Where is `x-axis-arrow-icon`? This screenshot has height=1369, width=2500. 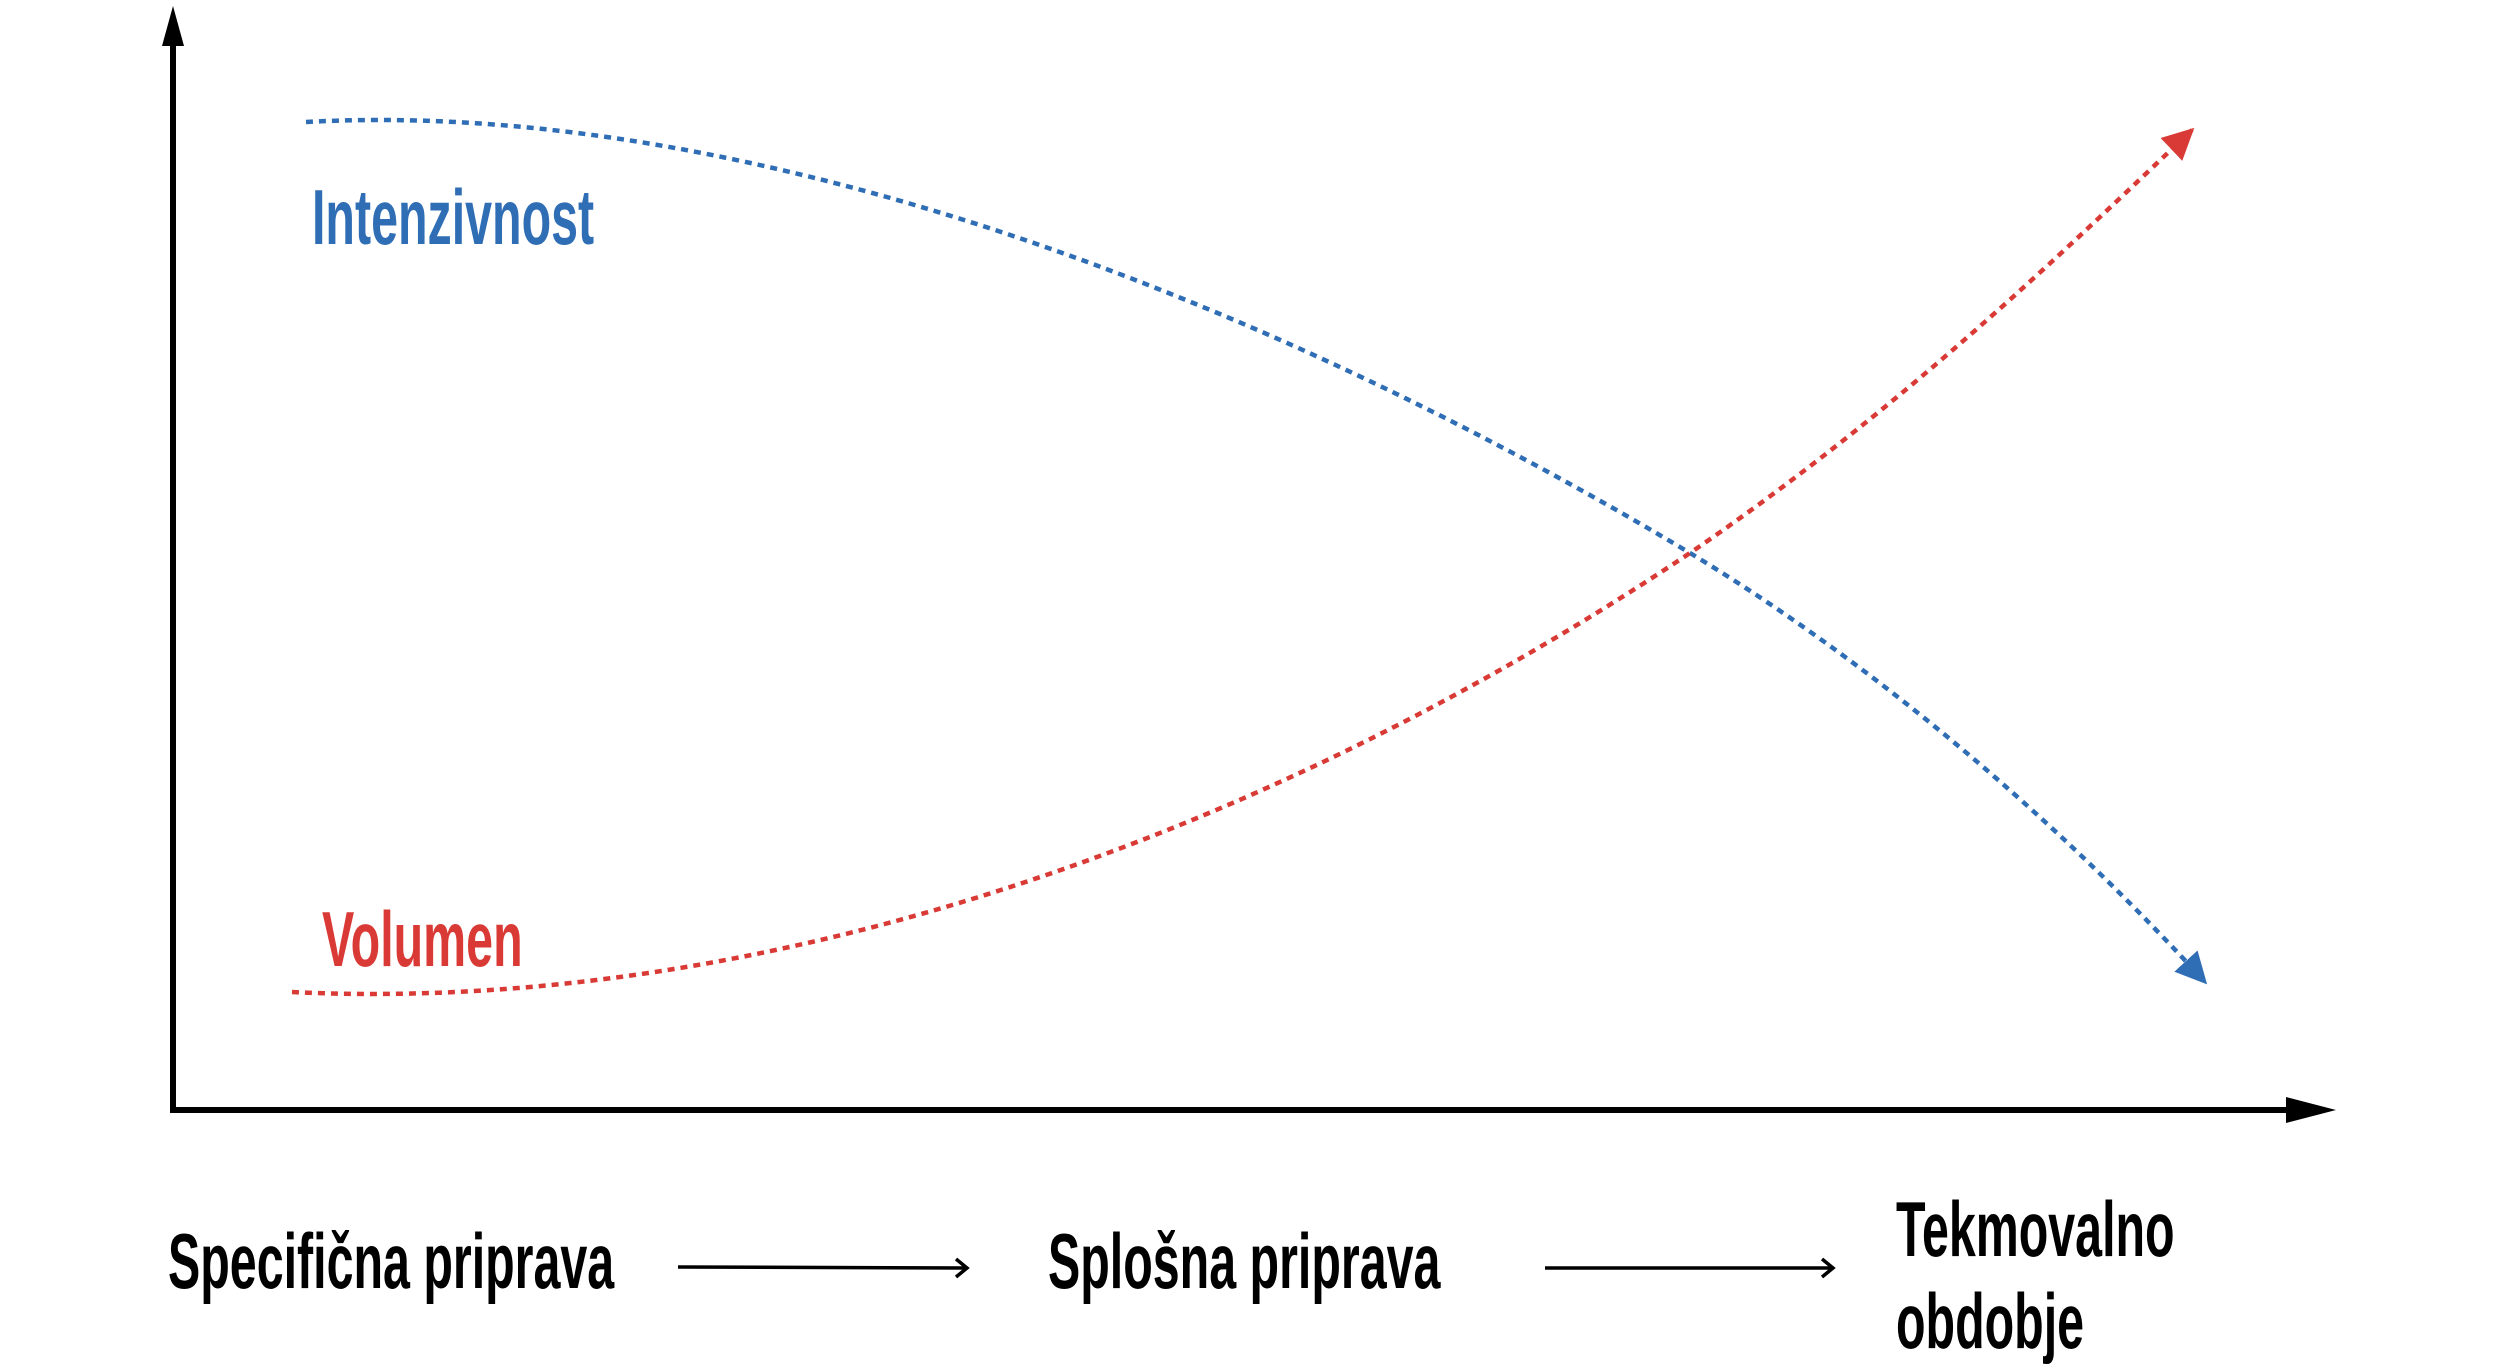 x-axis-arrow-icon is located at coordinates (2311, 1110).